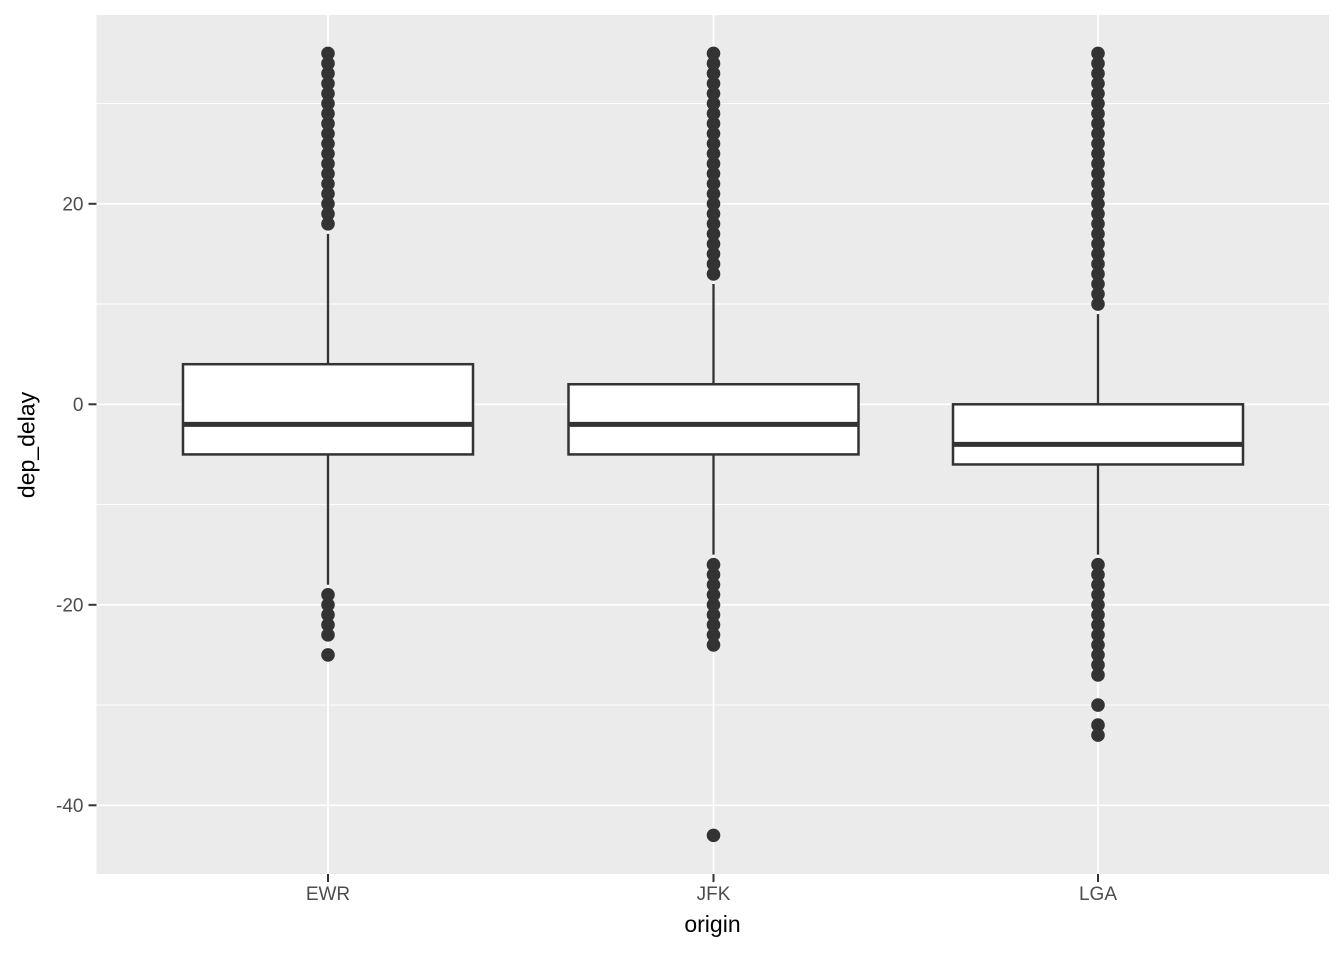 This screenshot has height=960, width=1344. What do you see at coordinates (328, 354) in the screenshot?
I see `boxplot-ewr` at bounding box center [328, 354].